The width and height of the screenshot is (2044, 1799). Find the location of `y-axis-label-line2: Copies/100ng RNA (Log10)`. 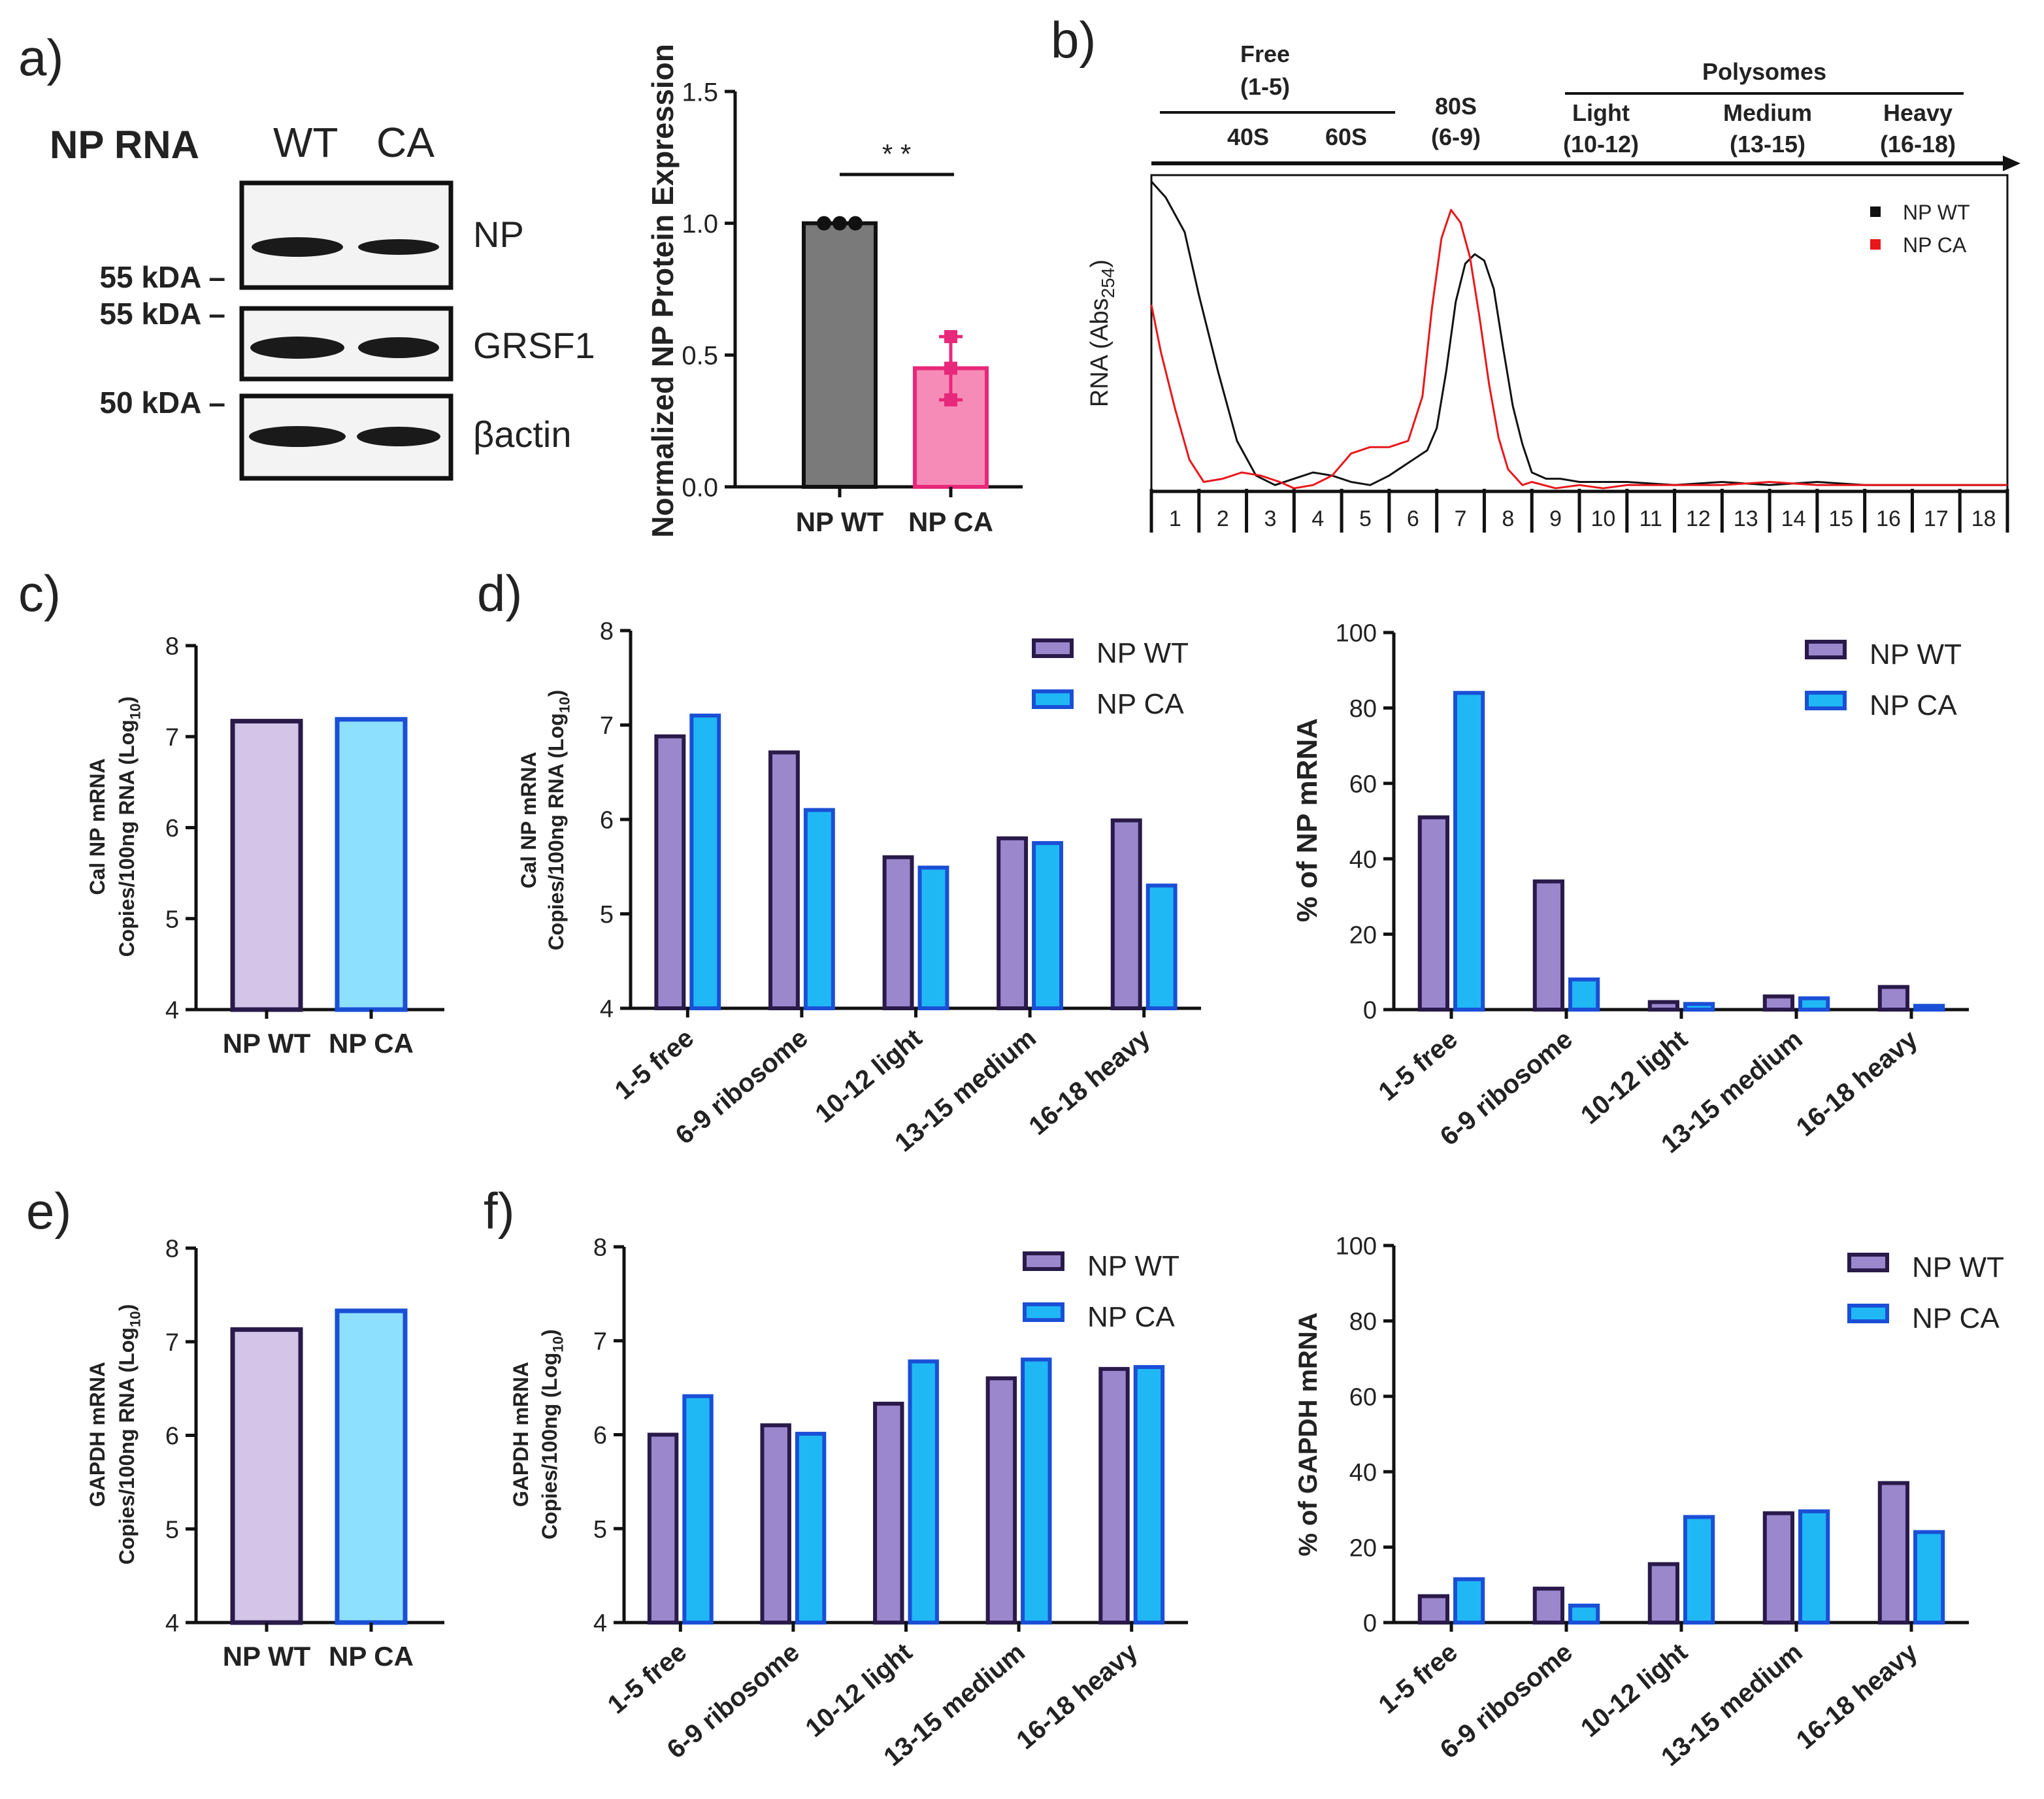

y-axis-label-line2: Copies/100ng RNA (Log10) is located at coordinates (129, 1434).